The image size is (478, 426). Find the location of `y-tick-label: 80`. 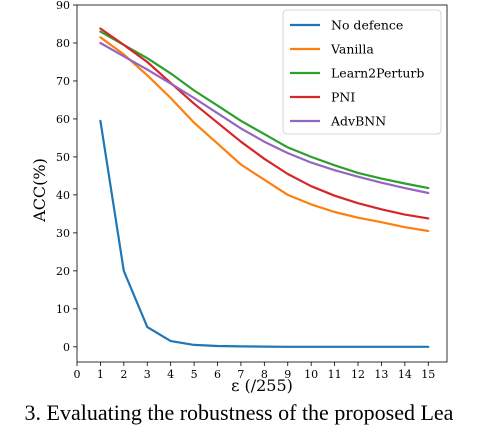

y-tick-label: 80 is located at coordinates (63, 43).